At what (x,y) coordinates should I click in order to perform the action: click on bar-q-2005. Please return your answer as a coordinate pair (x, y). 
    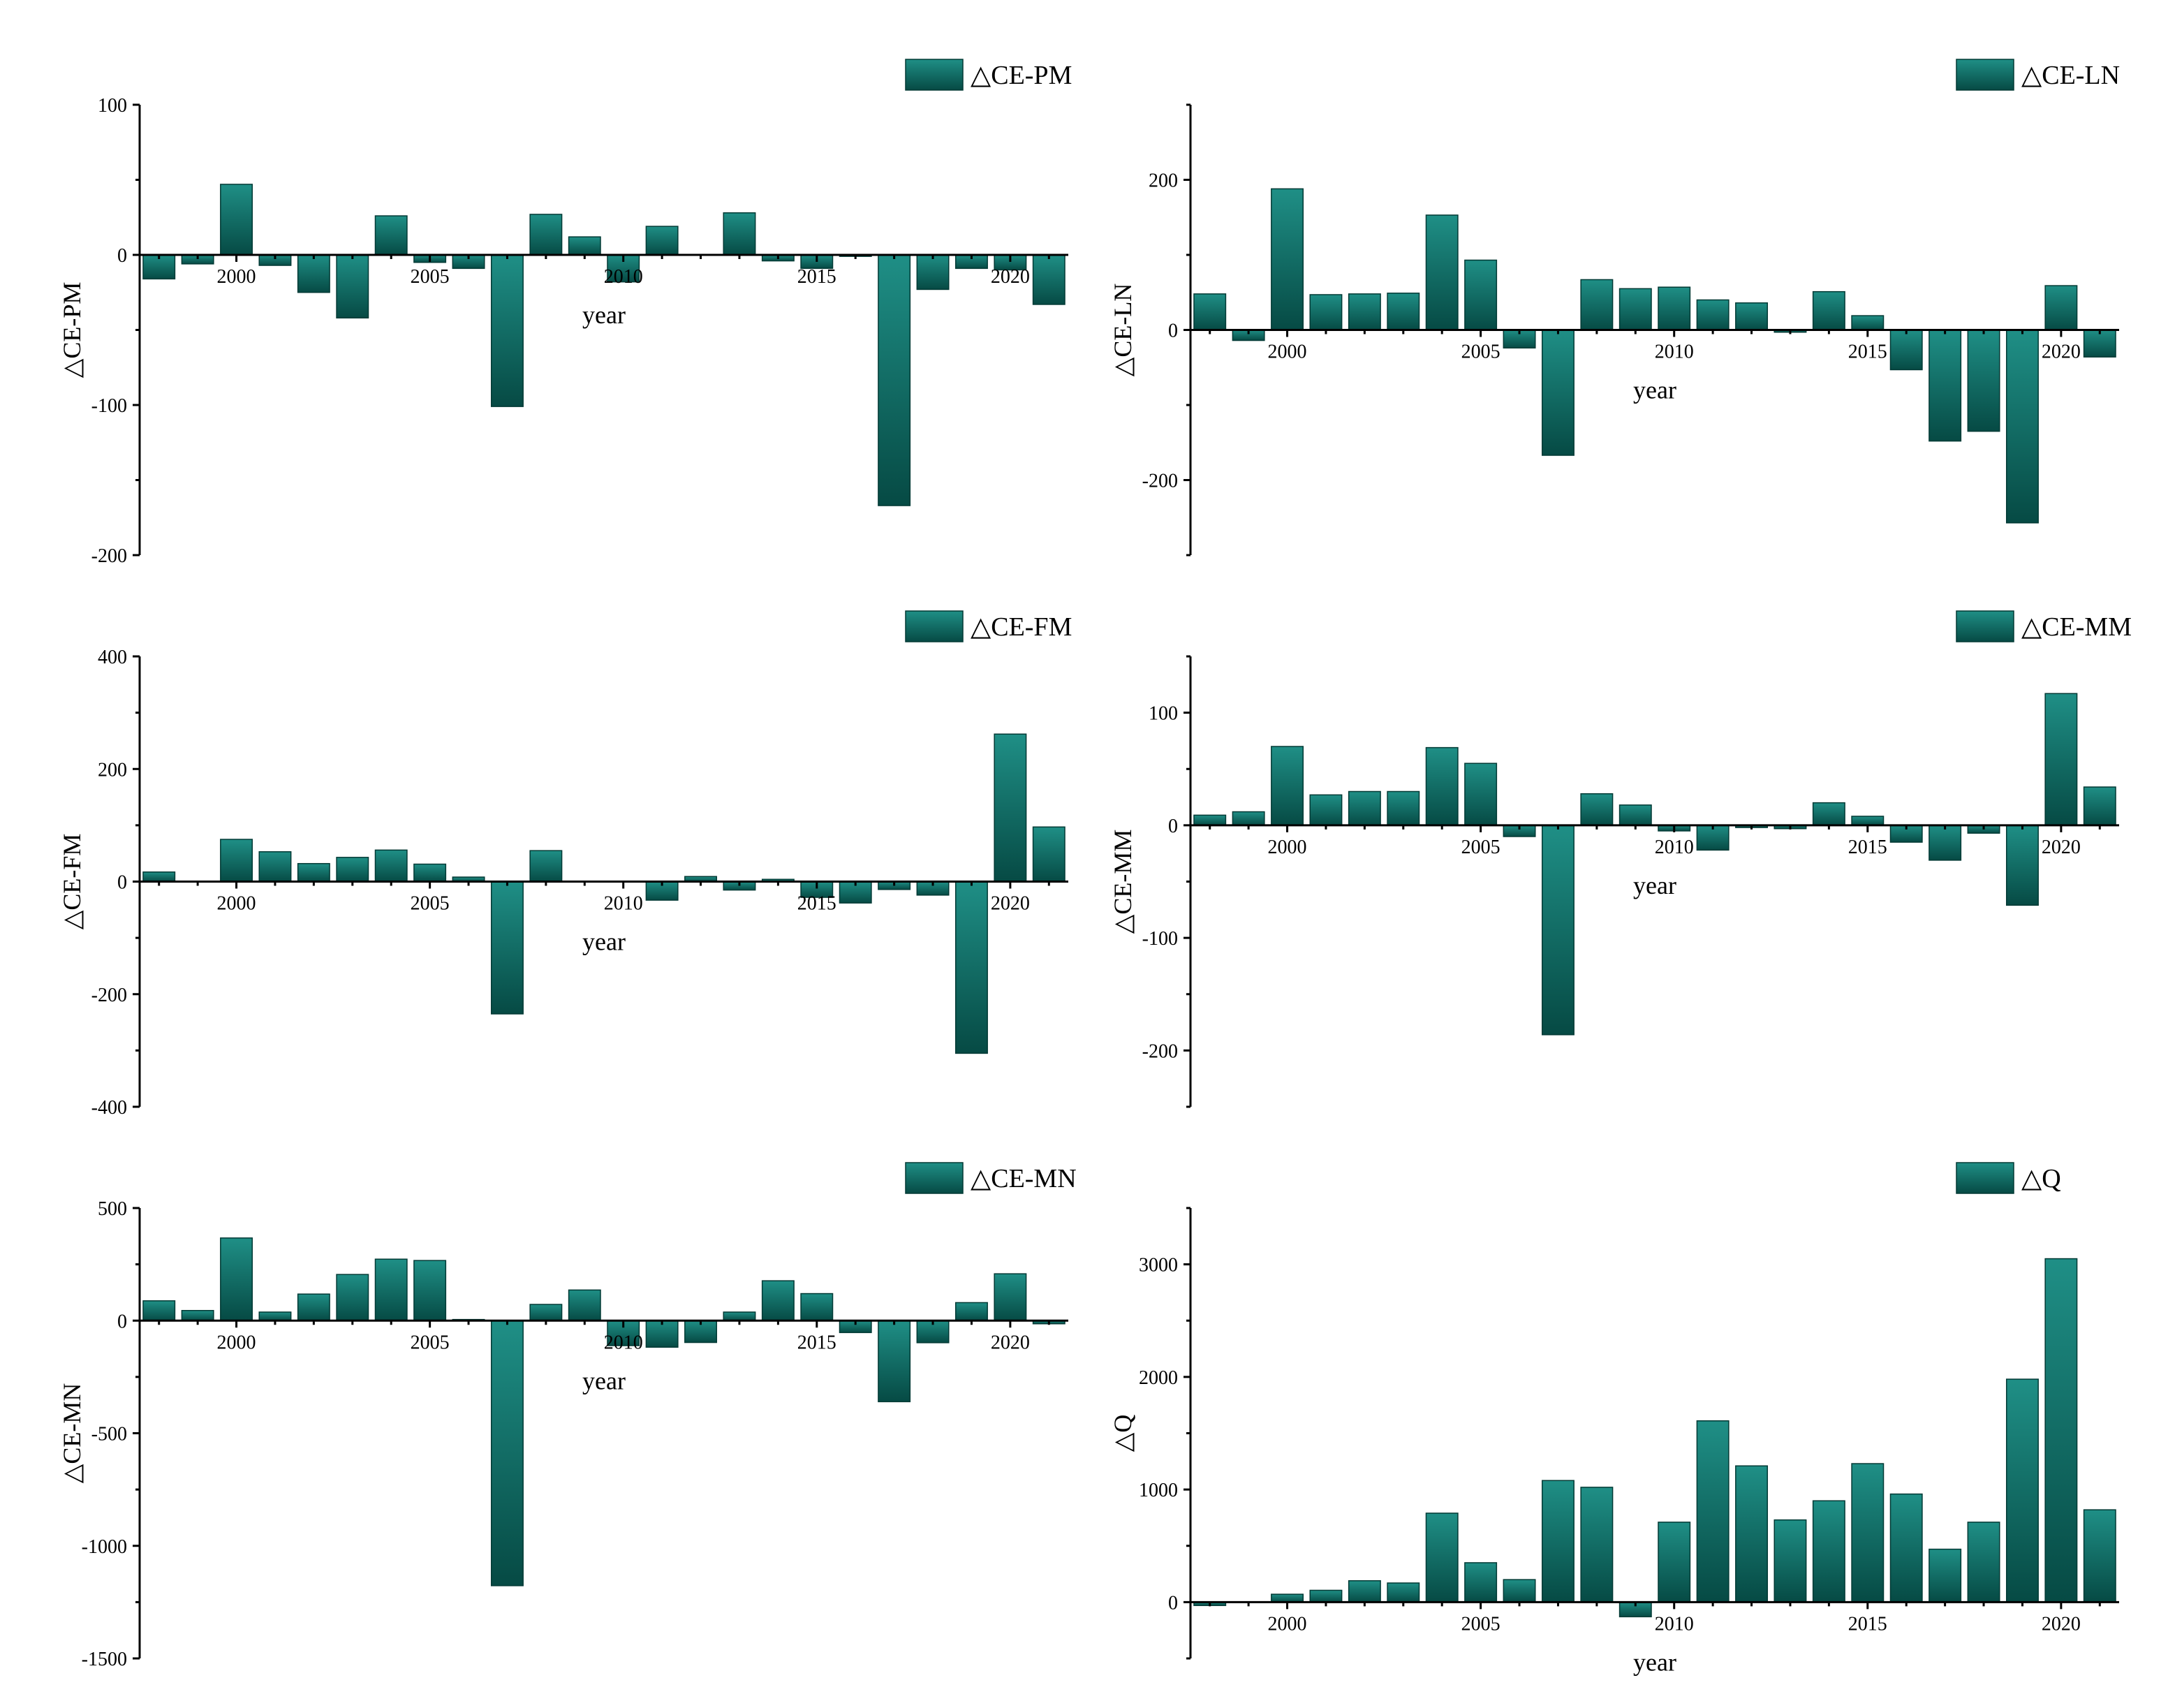
    Looking at the image, I should click on (1481, 1582).